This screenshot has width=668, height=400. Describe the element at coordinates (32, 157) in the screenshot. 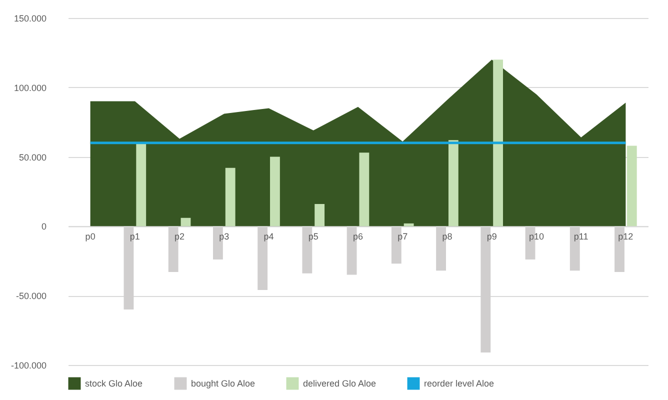

I see `y-tick-label: 50.000` at that location.